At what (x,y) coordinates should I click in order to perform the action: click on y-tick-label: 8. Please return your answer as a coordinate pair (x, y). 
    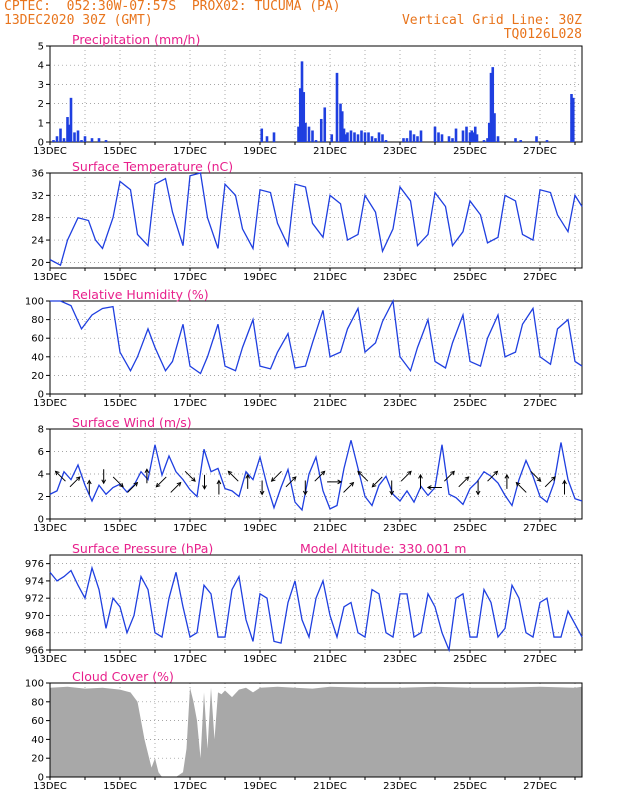
    Looking at the image, I should click on (41, 430).